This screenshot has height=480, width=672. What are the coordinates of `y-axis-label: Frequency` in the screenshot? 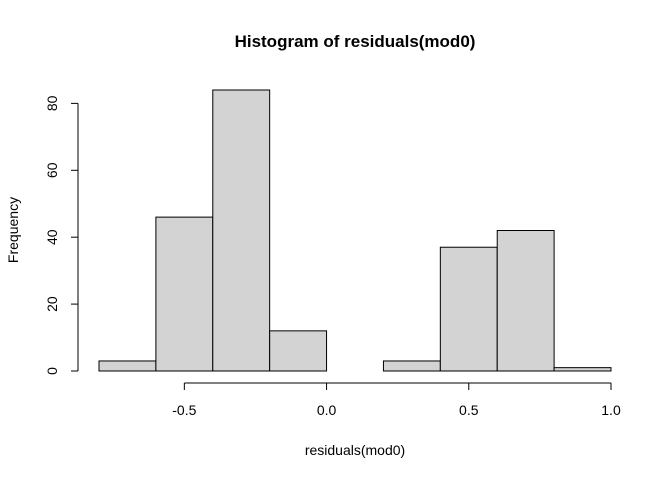 It's located at (13, 230).